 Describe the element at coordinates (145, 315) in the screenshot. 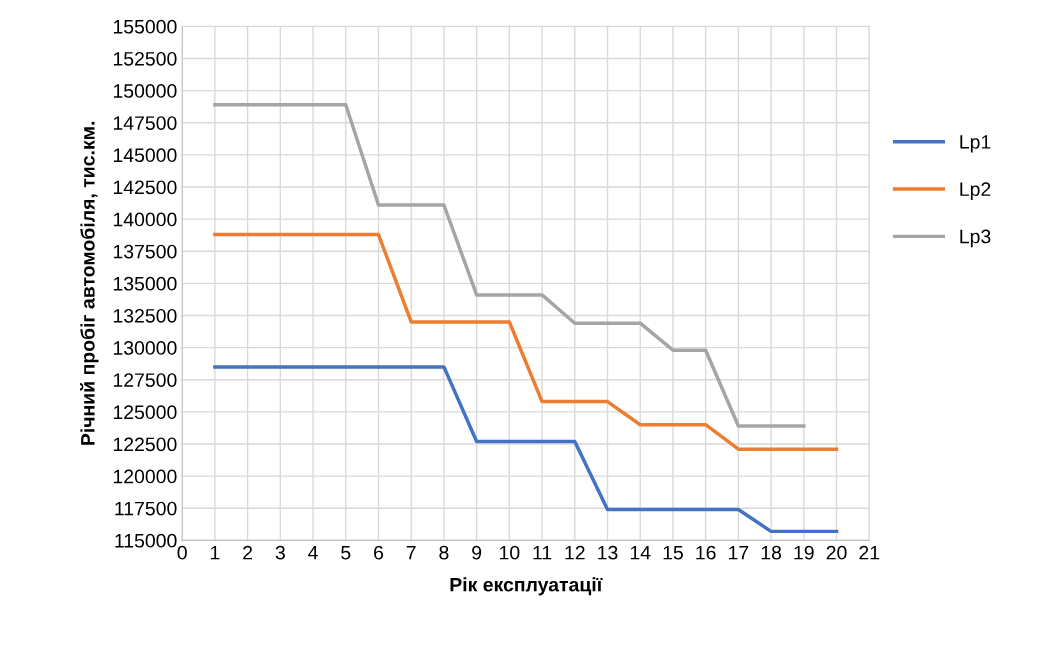

I see `y-tick-label: 132500` at that location.